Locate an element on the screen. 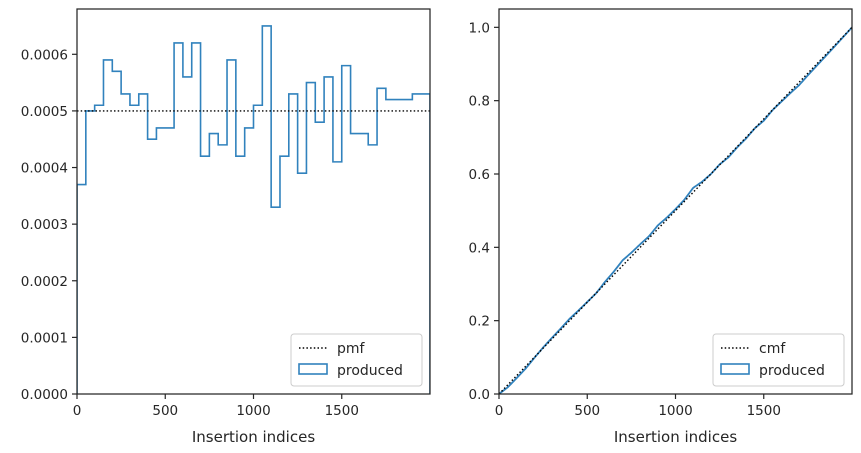 This screenshot has height=453, width=861. y-tick-label: 0.0005 is located at coordinates (44, 112).